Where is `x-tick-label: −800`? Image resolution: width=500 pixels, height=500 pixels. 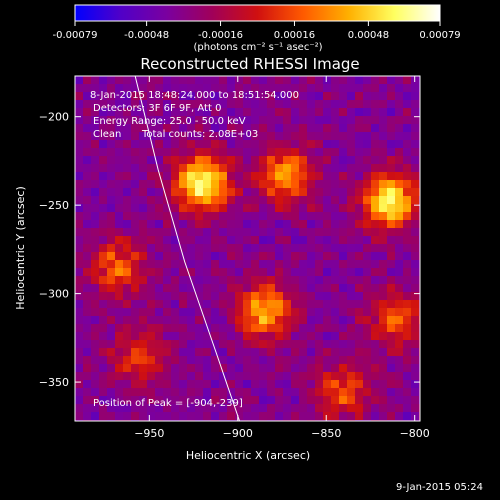 x-tick-label: −800 is located at coordinates (415, 433).